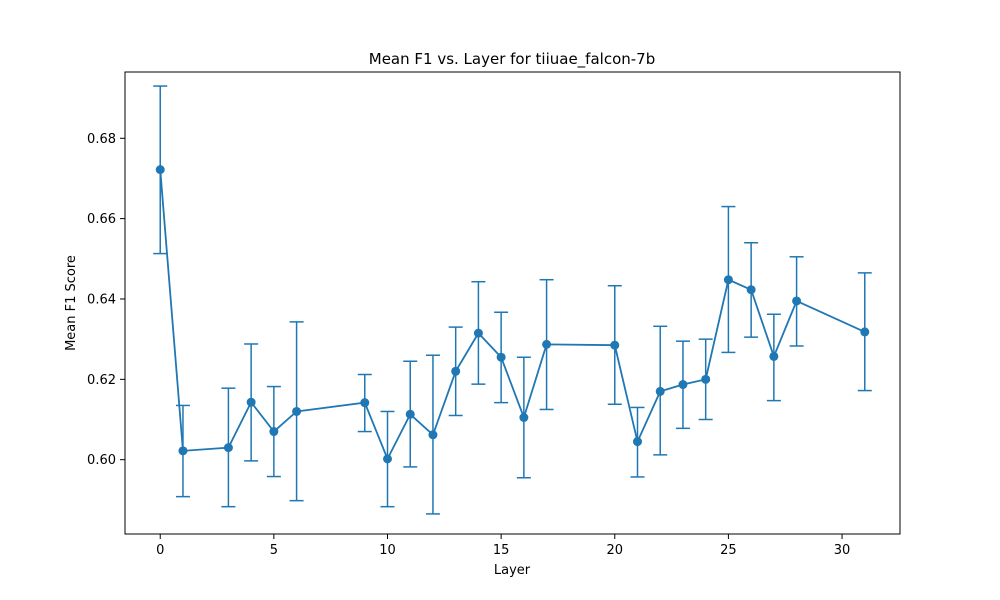  I want to click on x-tick-label: 15, so click(501, 550).